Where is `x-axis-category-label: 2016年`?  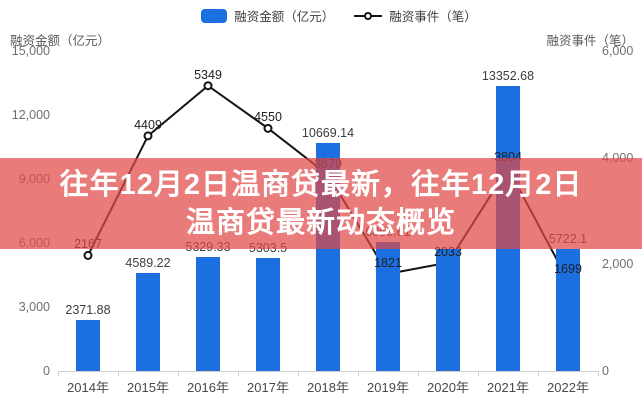 x-axis-category-label: 2016年 is located at coordinates (208, 387).